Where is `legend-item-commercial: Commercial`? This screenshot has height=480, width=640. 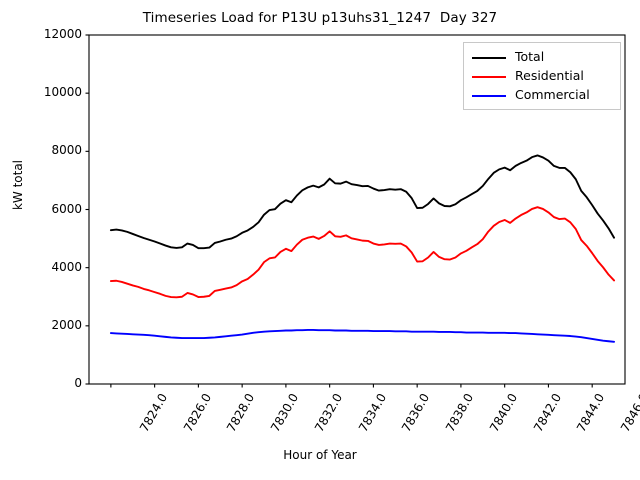
legend-item-commercial: Commercial is located at coordinates (542, 95).